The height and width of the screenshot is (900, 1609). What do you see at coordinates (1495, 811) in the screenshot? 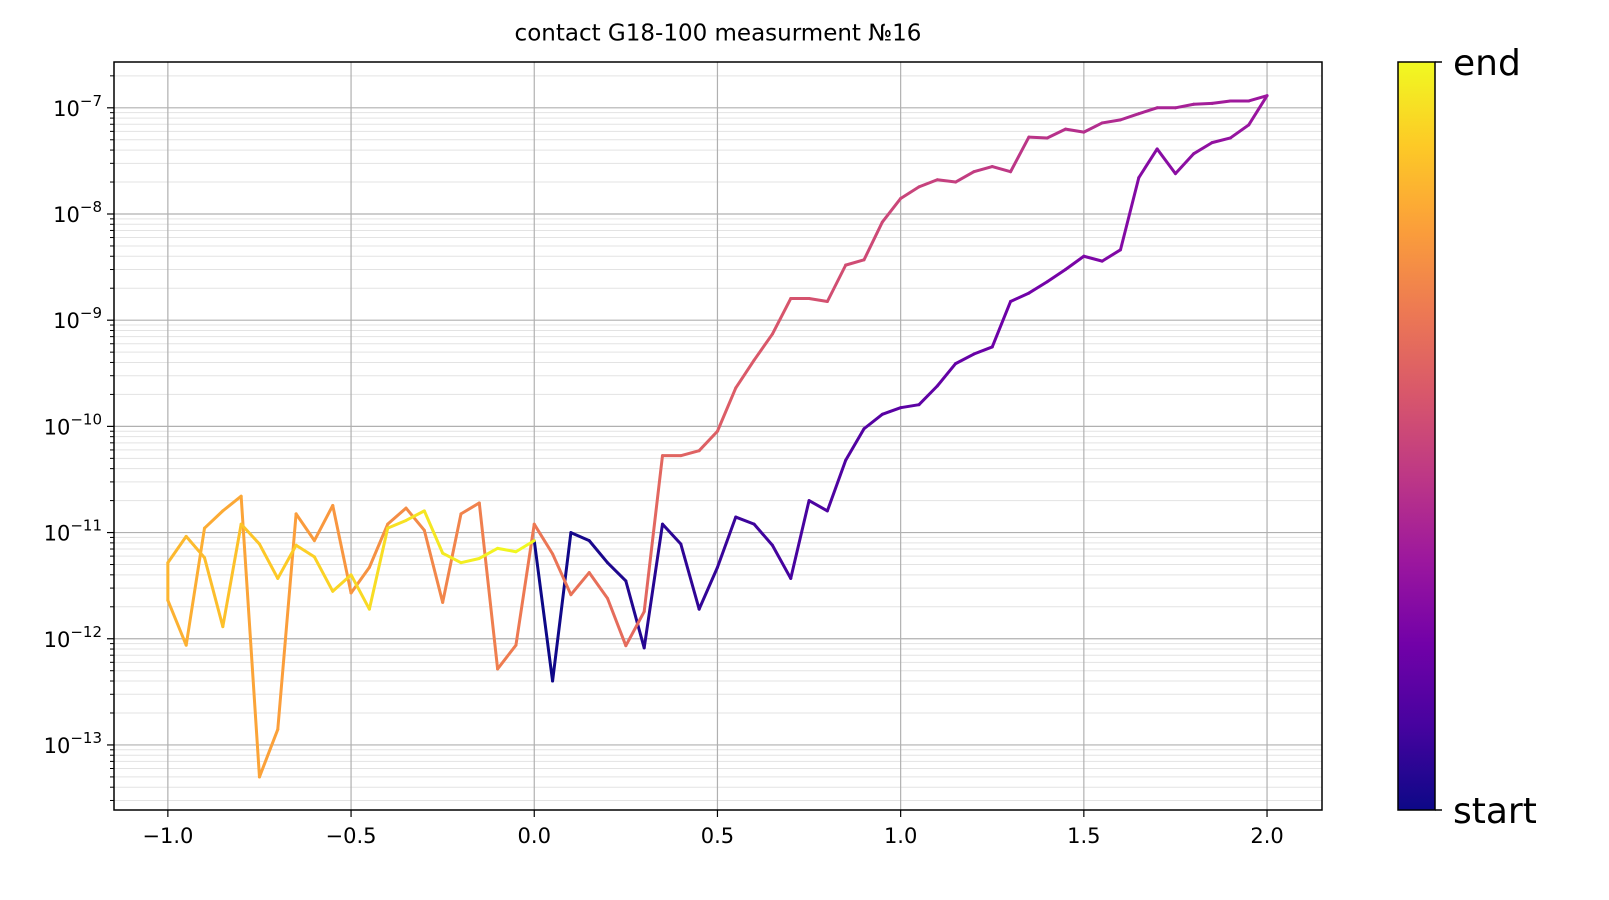
I see `colorbar-label: start` at bounding box center [1495, 811].